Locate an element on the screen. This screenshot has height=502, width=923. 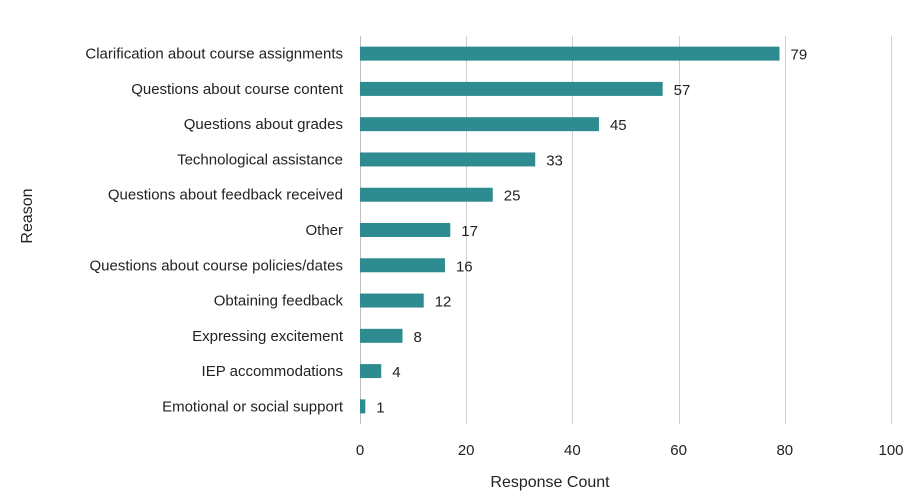
x-tick-label: 60 is located at coordinates (678, 450).